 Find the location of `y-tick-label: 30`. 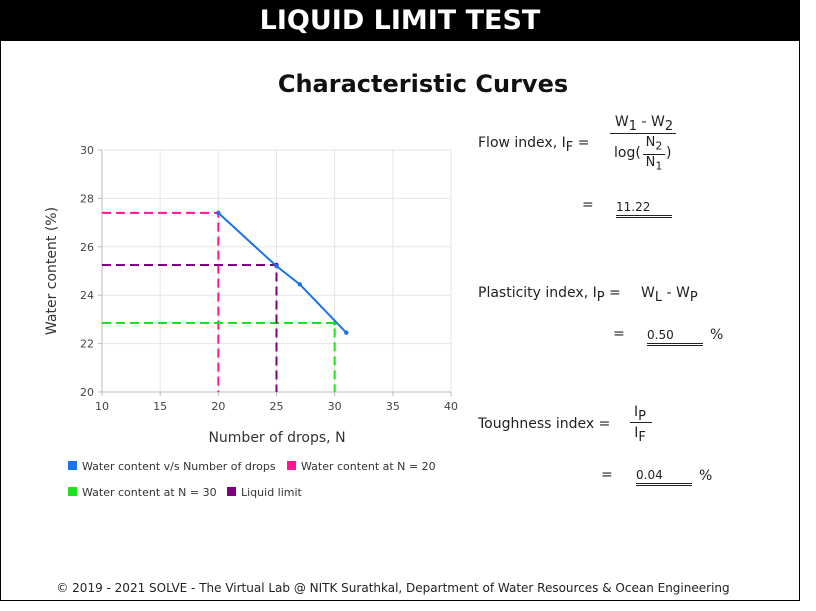

y-tick-label: 30 is located at coordinates (87, 150).